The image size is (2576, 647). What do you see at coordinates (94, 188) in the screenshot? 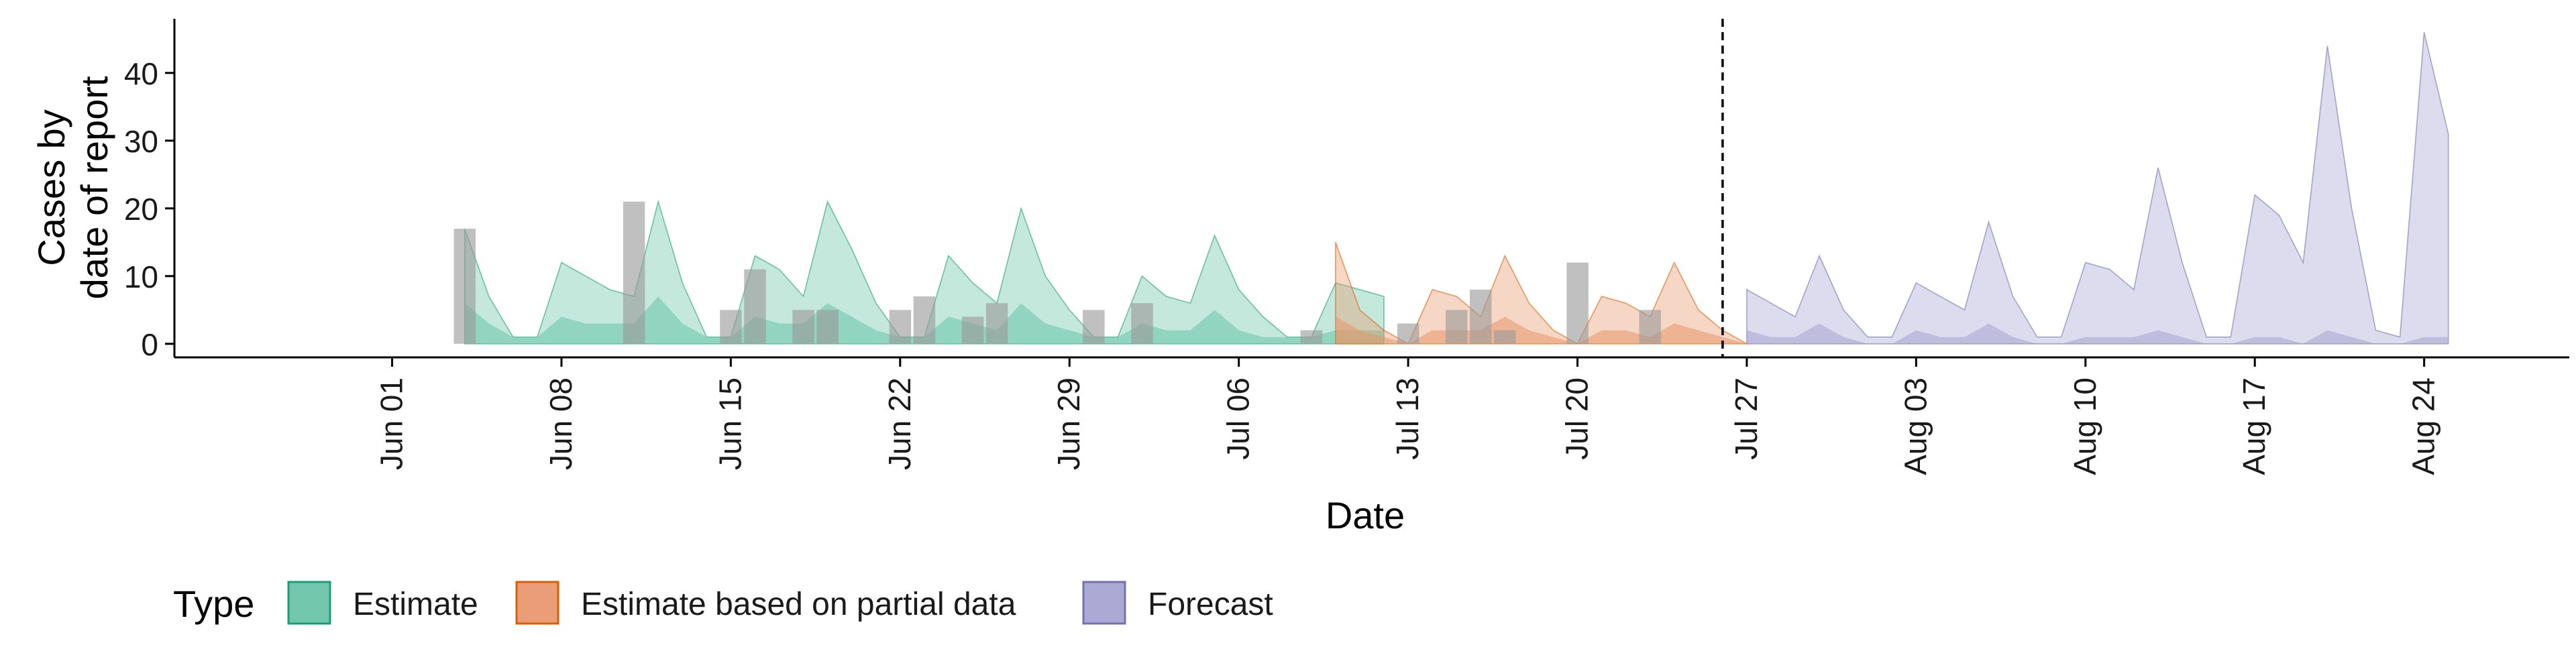
I see `y-axis-title-line: date of report` at bounding box center [94, 188].